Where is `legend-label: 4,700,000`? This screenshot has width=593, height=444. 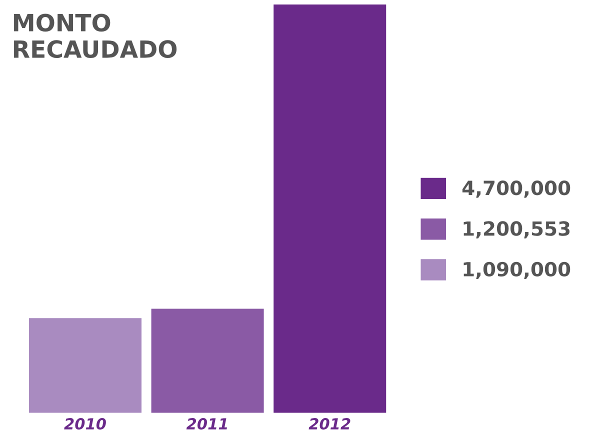 legend-label: 4,700,000 is located at coordinates (516, 189).